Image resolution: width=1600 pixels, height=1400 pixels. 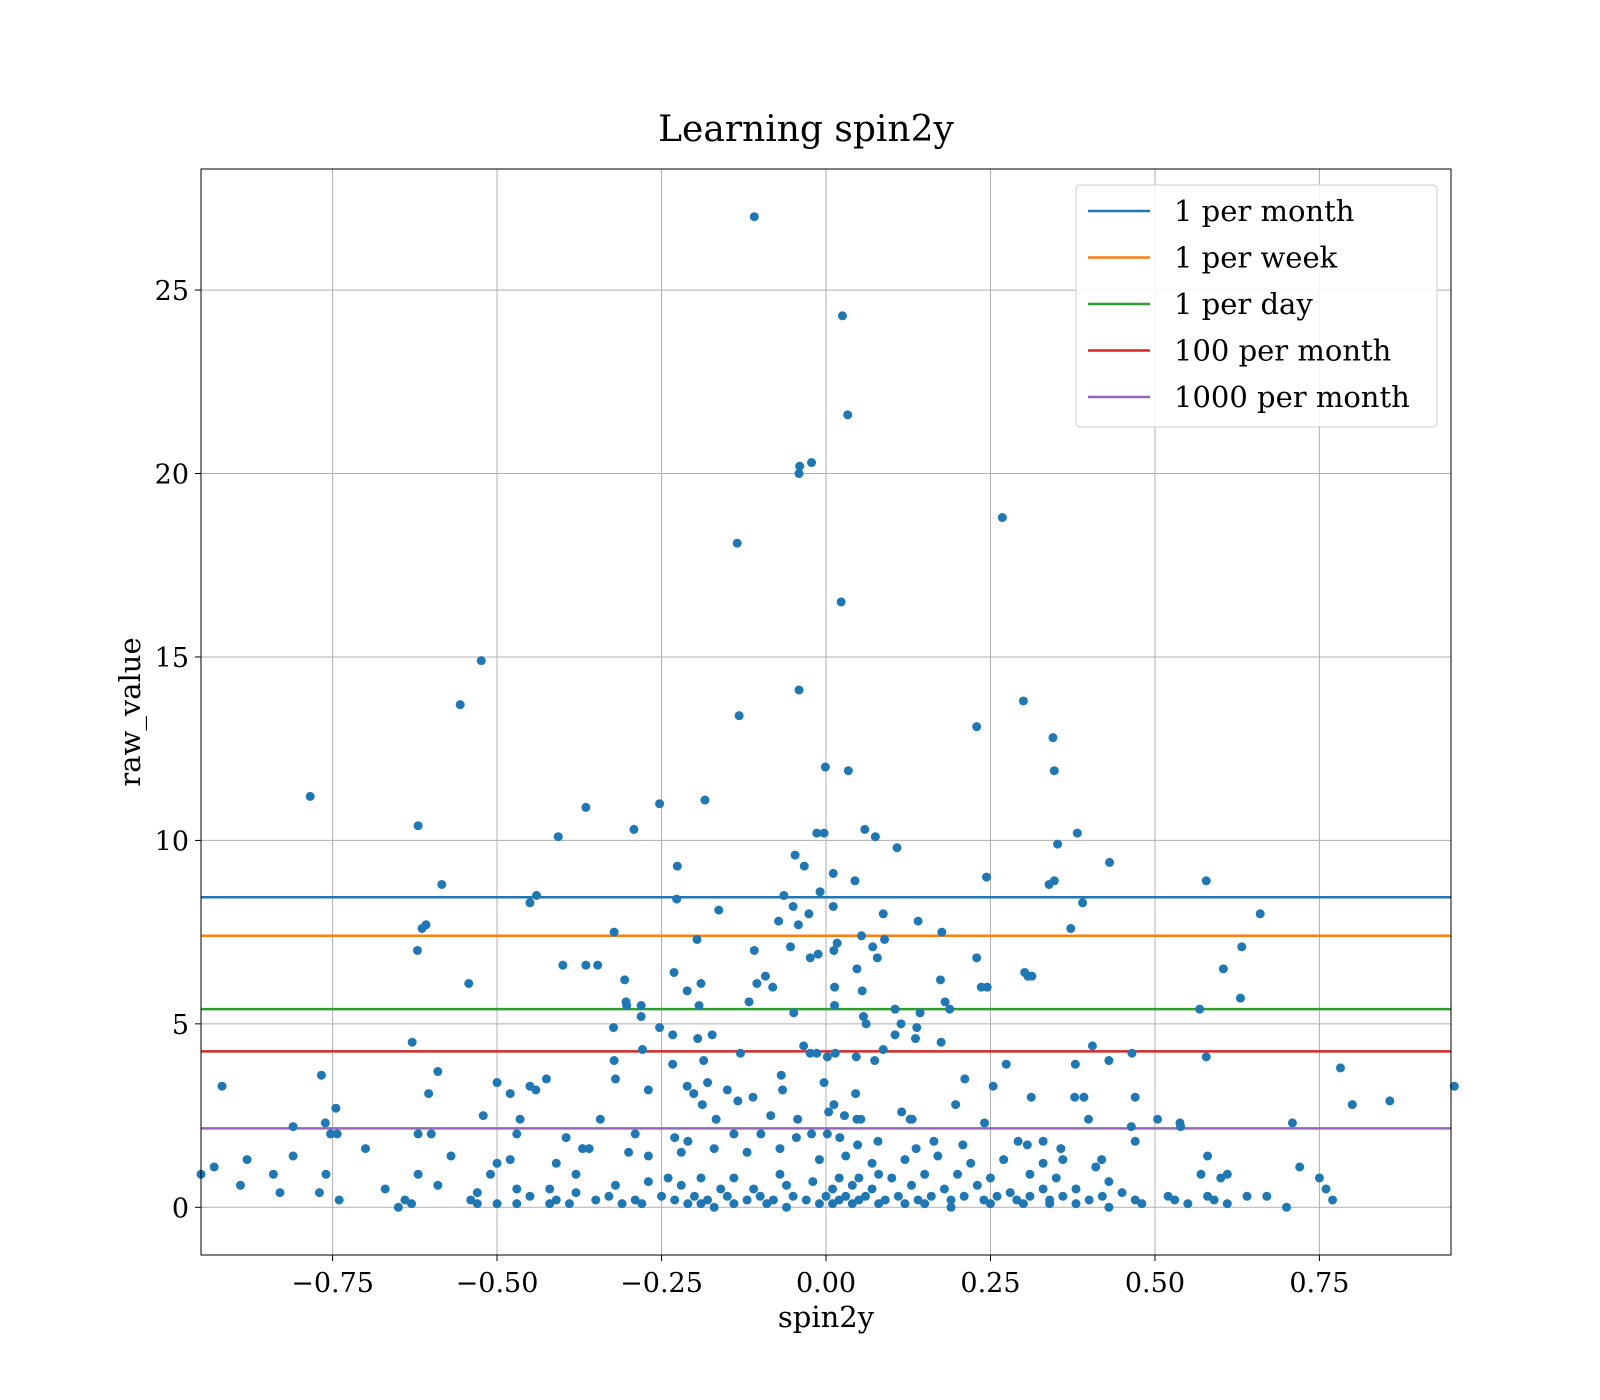 I want to click on y-axis-label: raw_value, so click(x=130, y=711).